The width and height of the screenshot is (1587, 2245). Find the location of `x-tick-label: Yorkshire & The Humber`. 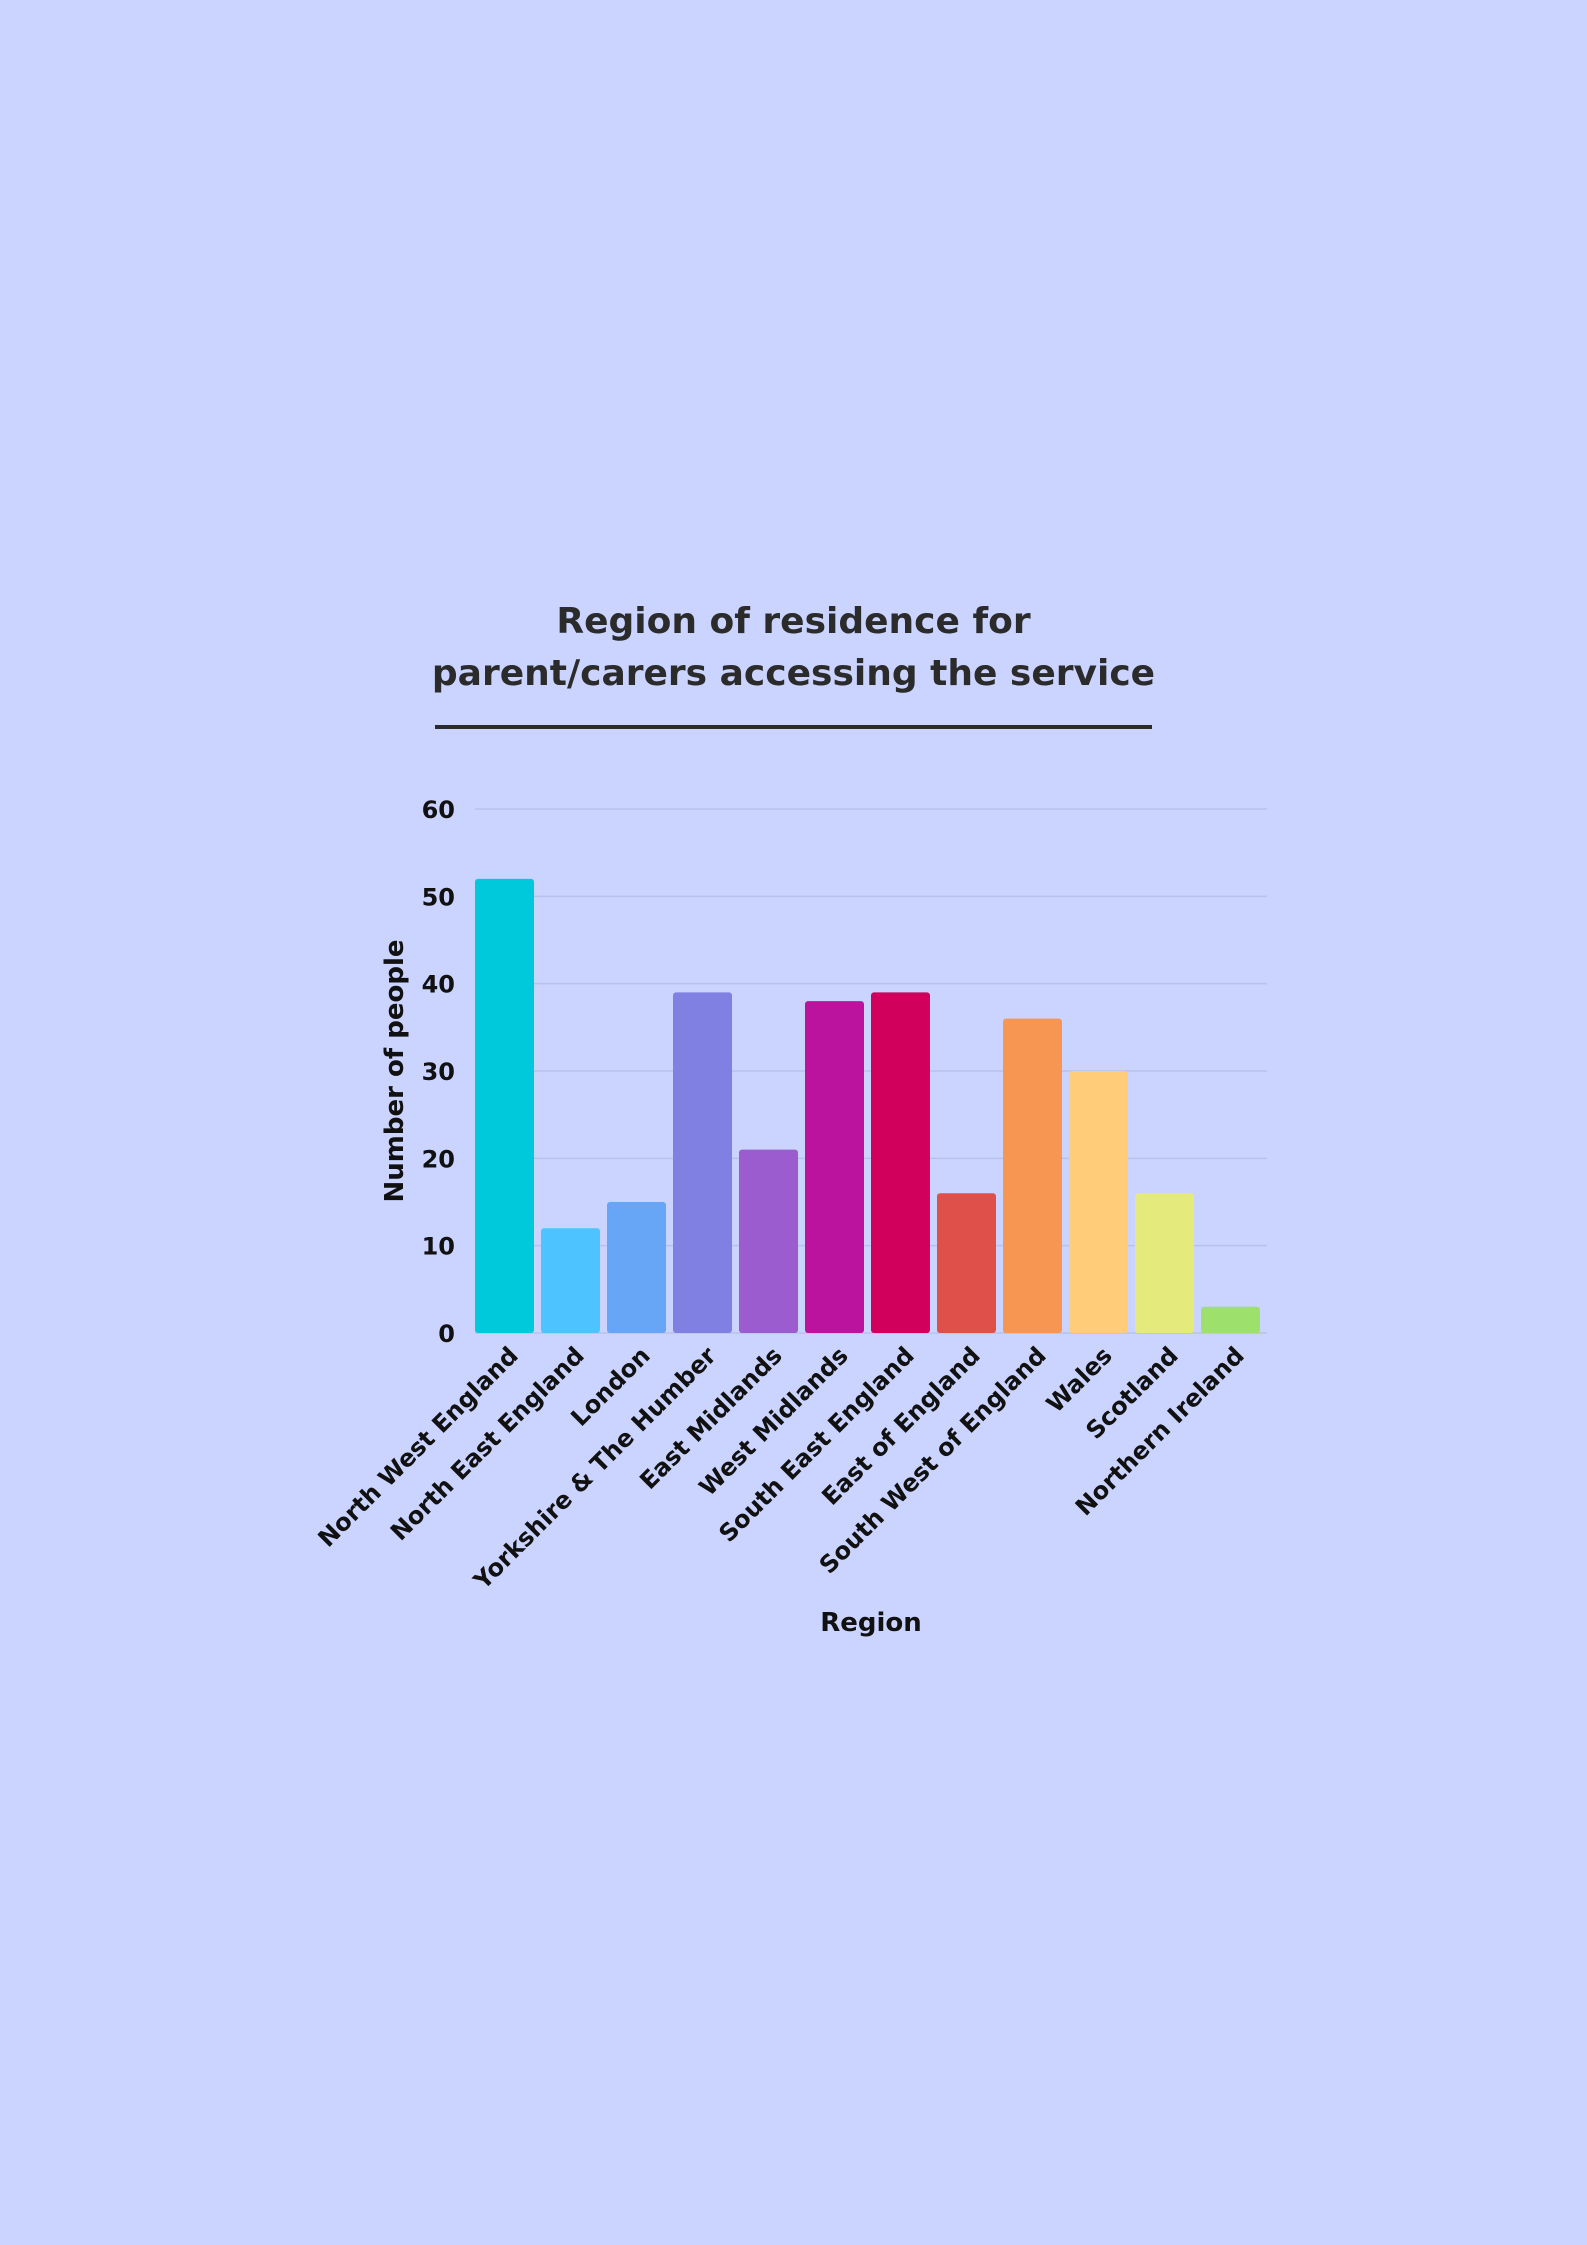

x-tick-label: Yorkshire & The Humber is located at coordinates (595, 1468).